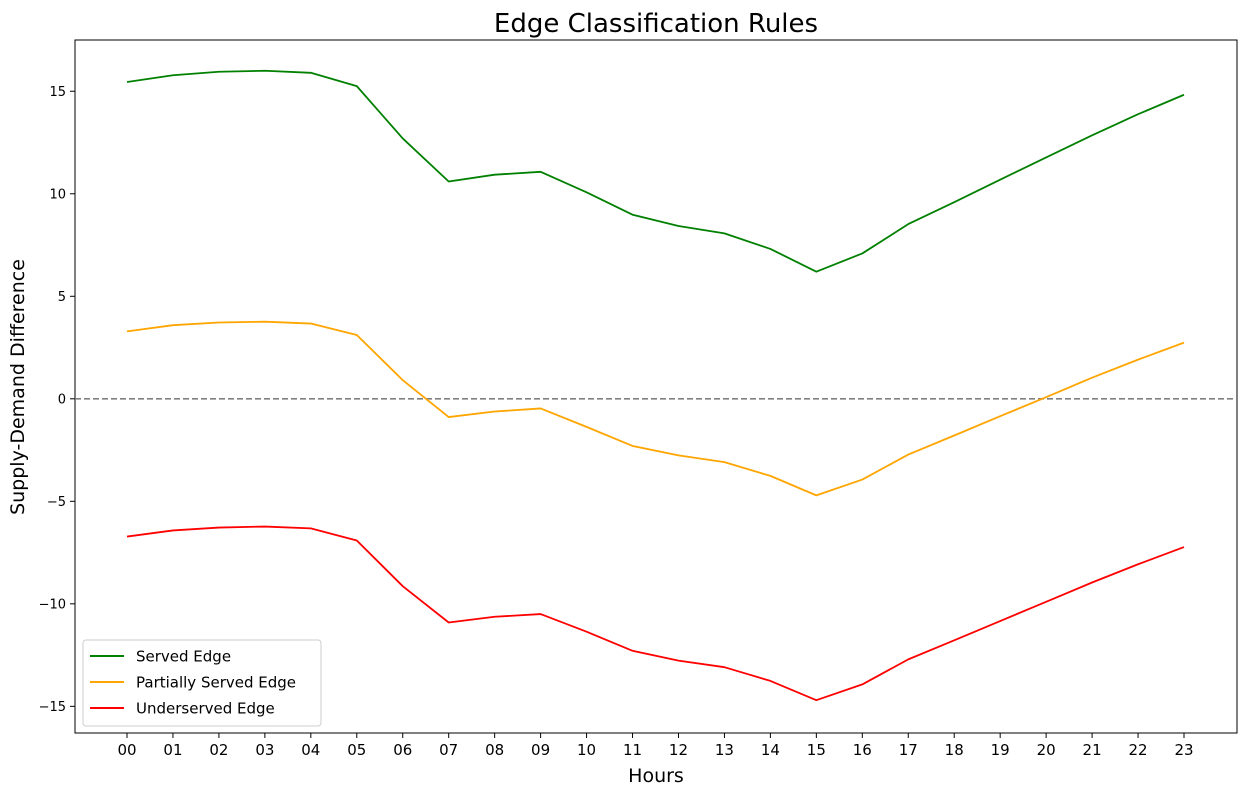 This screenshot has height=796, width=1247. Describe the element at coordinates (356, 750) in the screenshot. I see `x-tick-label: 05` at that location.